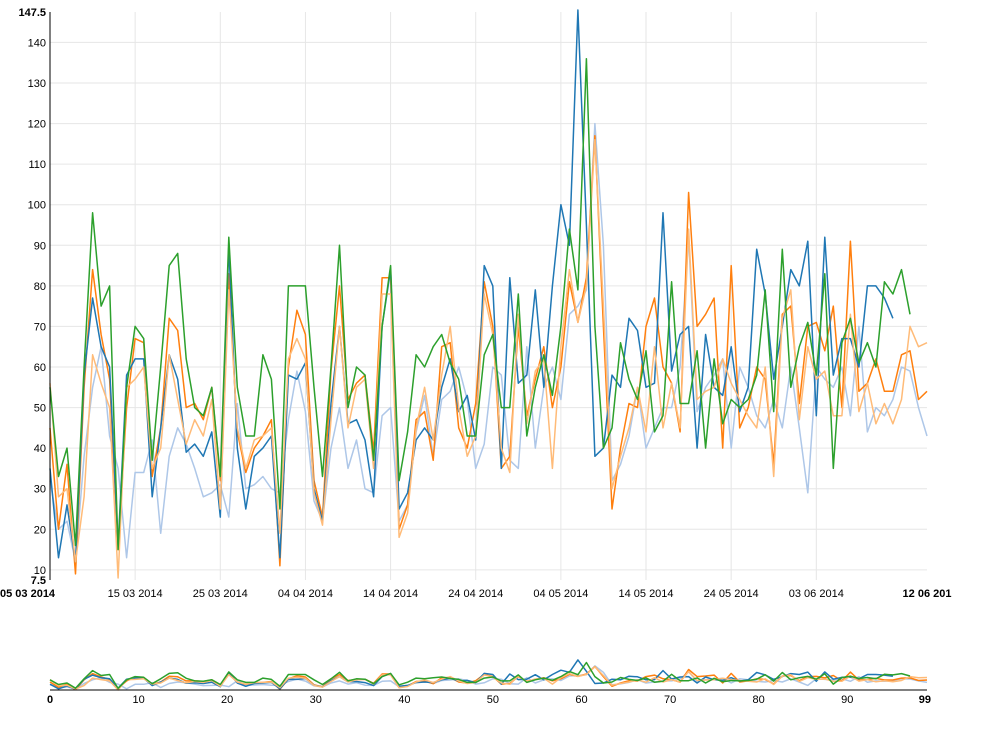 Image resolution: width=990 pixels, height=737 pixels. What do you see at coordinates (40, 368) in the screenshot?
I see `y-tick-label: 60` at bounding box center [40, 368].